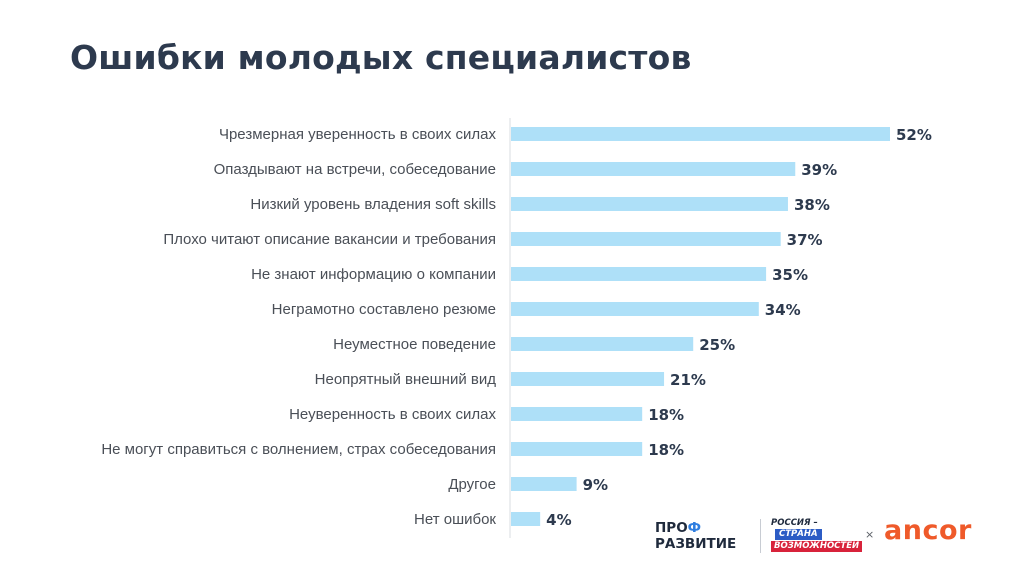 The width and height of the screenshot is (1024, 575). Describe the element at coordinates (355, 169) in the screenshot. I see `category-label: Опаздывают на встречи, собеседование` at that location.